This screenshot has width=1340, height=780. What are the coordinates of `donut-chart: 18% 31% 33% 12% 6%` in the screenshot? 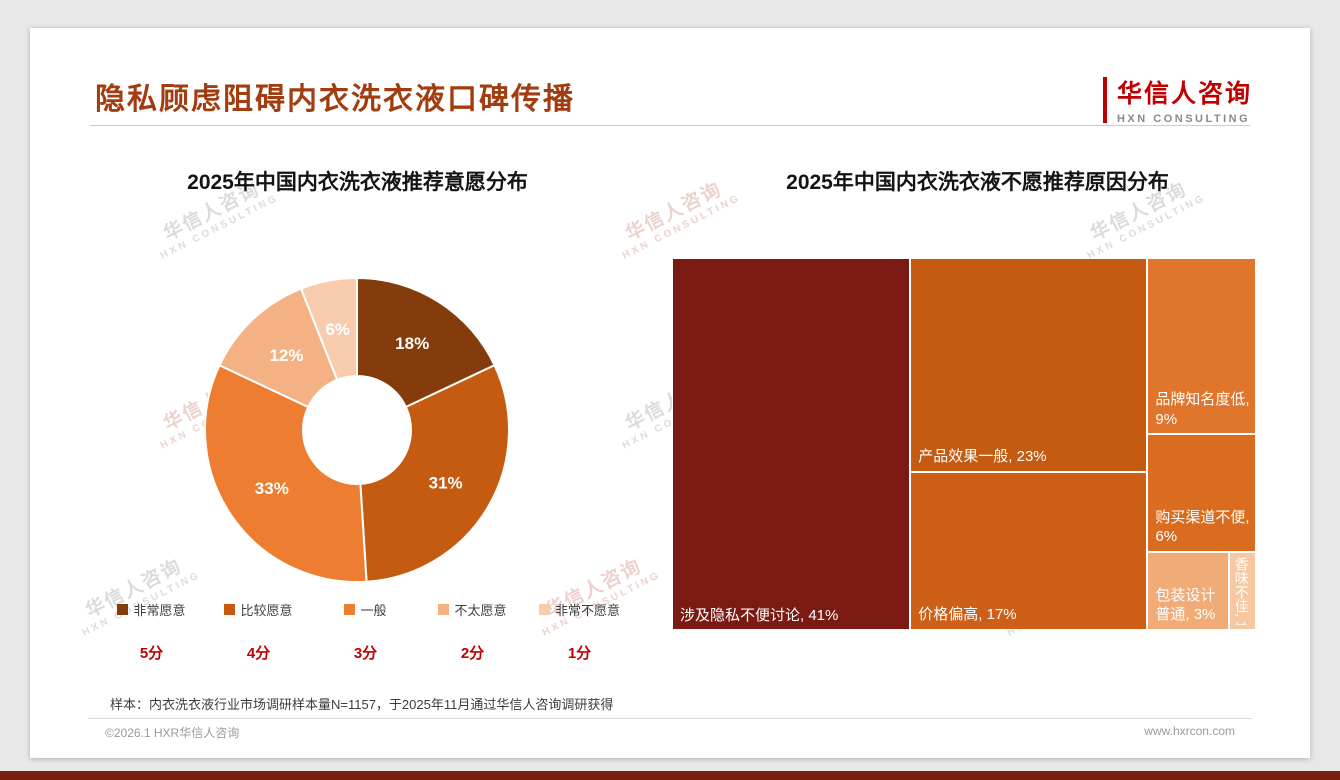 It's located at (357, 430).